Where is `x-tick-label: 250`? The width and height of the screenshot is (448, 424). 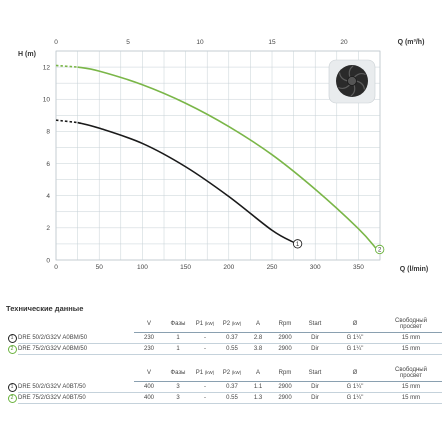 x-tick-label: 250 is located at coordinates (272, 267).